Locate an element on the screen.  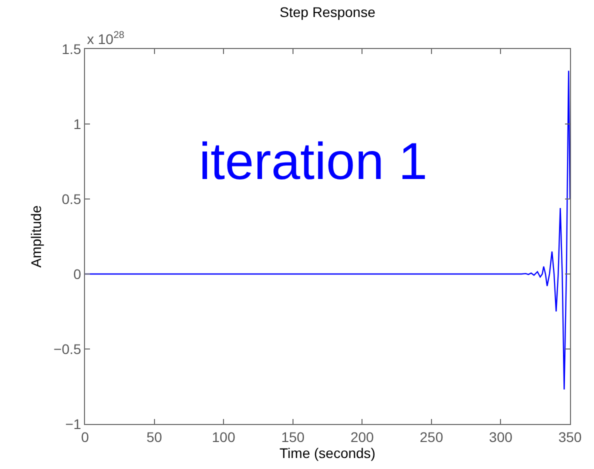
x-tick-label: 300 is located at coordinates (501, 436).